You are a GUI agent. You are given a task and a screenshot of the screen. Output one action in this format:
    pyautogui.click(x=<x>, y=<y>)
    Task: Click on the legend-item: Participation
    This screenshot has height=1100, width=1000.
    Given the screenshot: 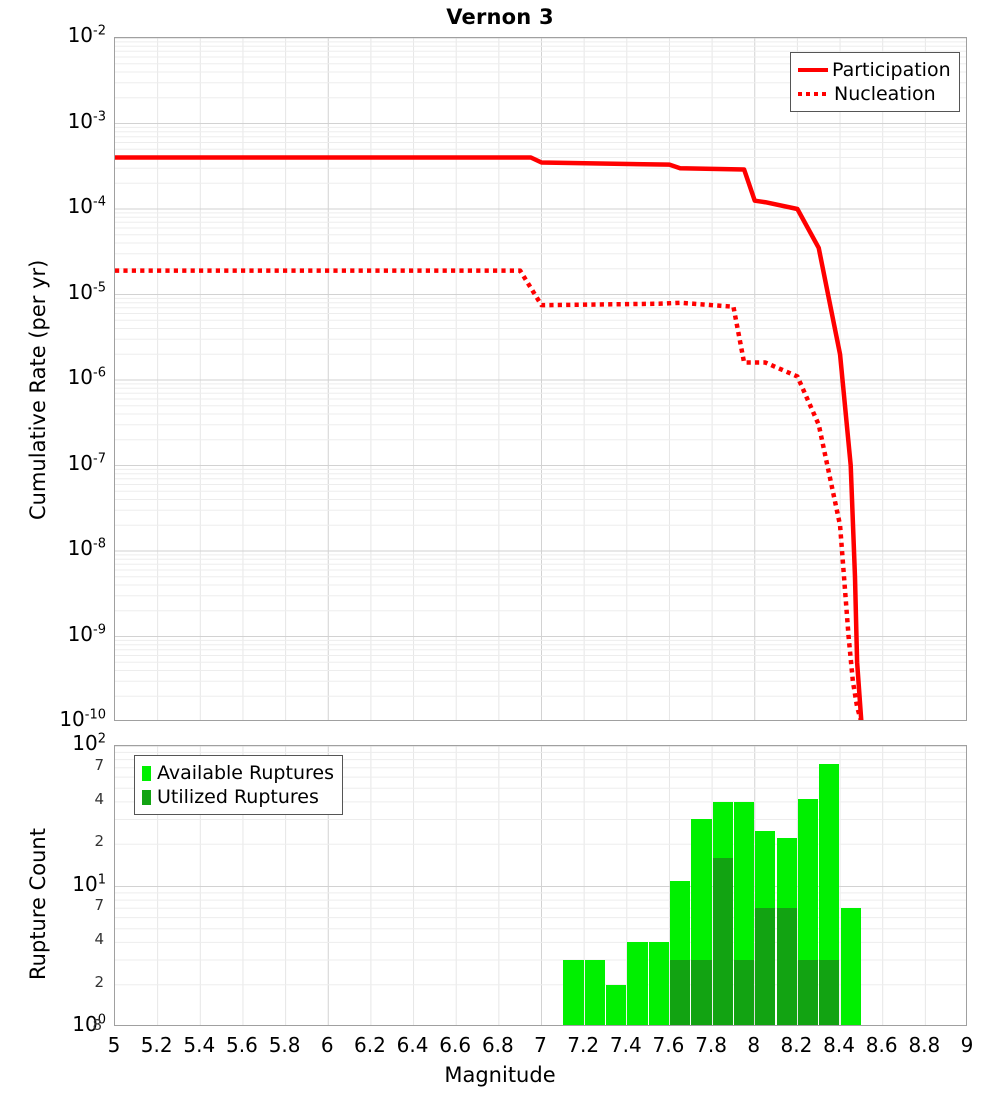 What is the action you would take?
    pyautogui.click(x=874, y=70)
    